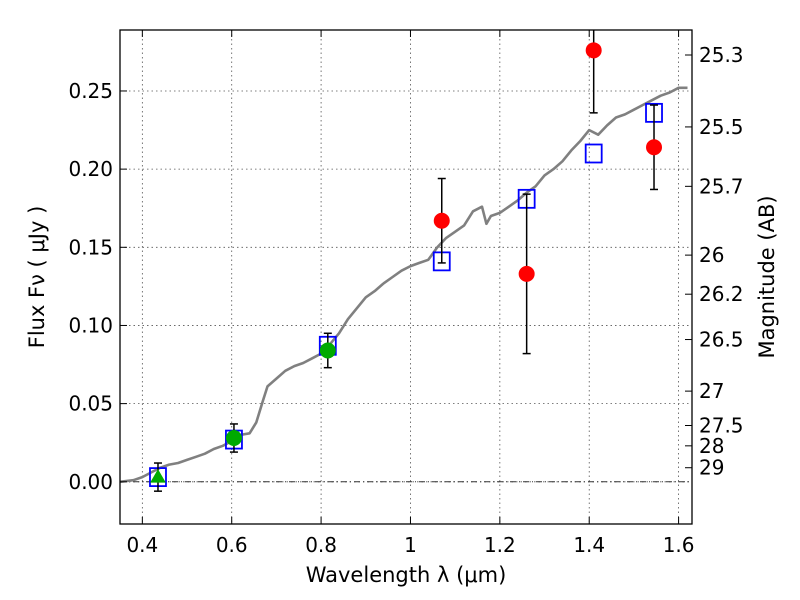  What do you see at coordinates (406, 575) in the screenshot?
I see `x-axis-label: Wavelength λ (μm)` at bounding box center [406, 575].